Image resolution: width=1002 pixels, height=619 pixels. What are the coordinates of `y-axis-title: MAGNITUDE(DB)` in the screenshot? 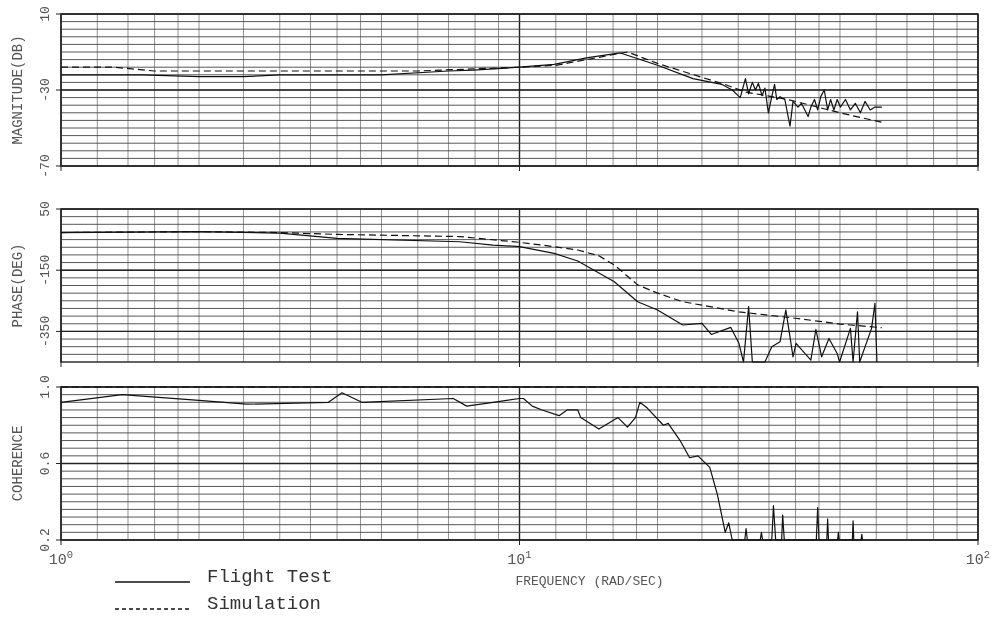 It's located at (18, 90).